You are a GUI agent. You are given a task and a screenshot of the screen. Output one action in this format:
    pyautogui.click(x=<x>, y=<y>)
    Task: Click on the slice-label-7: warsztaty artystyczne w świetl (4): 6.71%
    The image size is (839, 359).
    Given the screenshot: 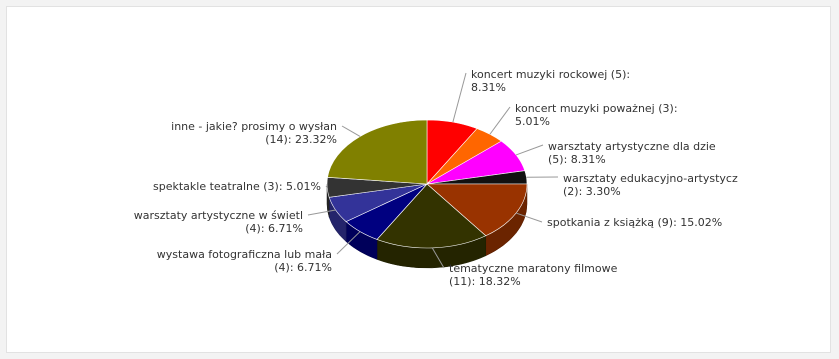 What is the action you would take?
    pyautogui.click(x=218, y=222)
    